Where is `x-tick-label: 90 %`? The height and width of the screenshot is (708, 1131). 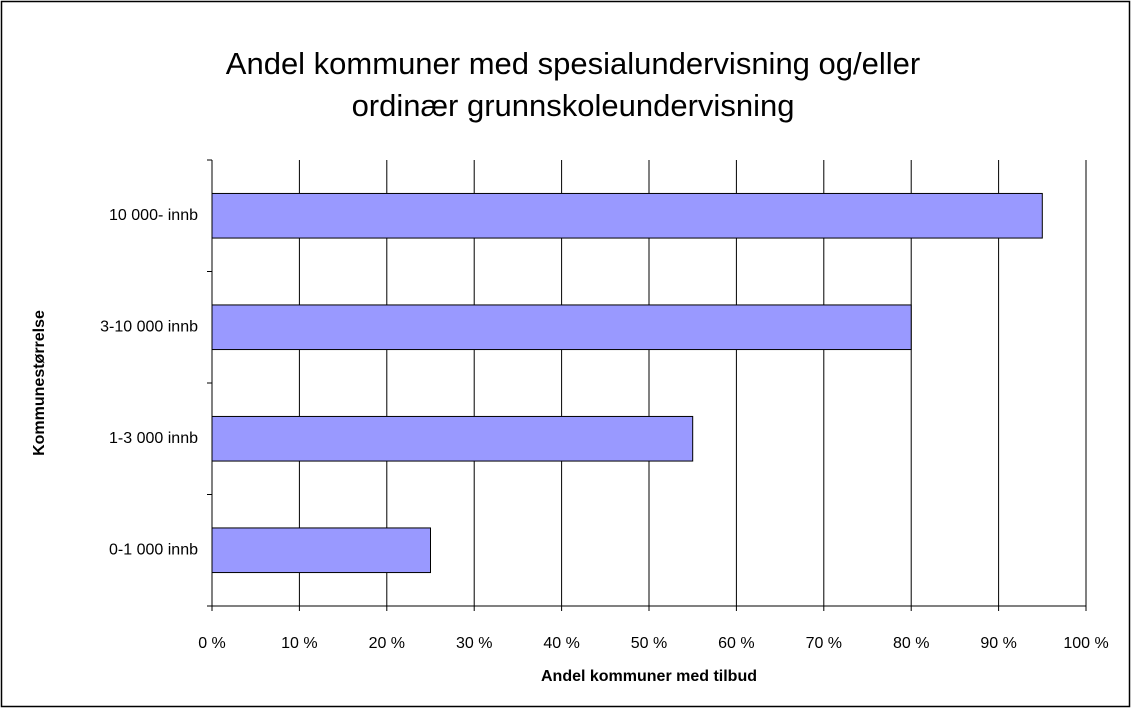 x-tick-label: 90 % is located at coordinates (998, 643).